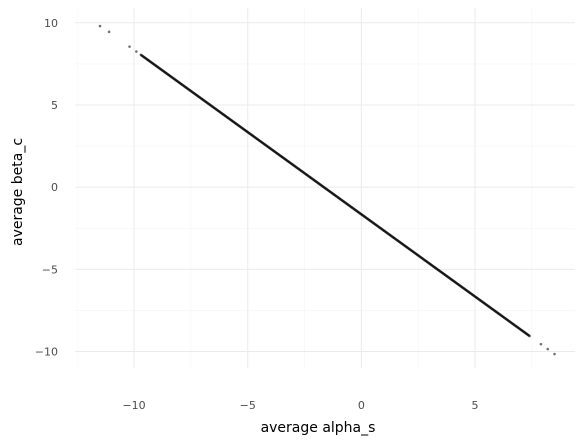 The height and width of the screenshot is (444, 583). I want to click on x-tick-label: 0, so click(361, 405).